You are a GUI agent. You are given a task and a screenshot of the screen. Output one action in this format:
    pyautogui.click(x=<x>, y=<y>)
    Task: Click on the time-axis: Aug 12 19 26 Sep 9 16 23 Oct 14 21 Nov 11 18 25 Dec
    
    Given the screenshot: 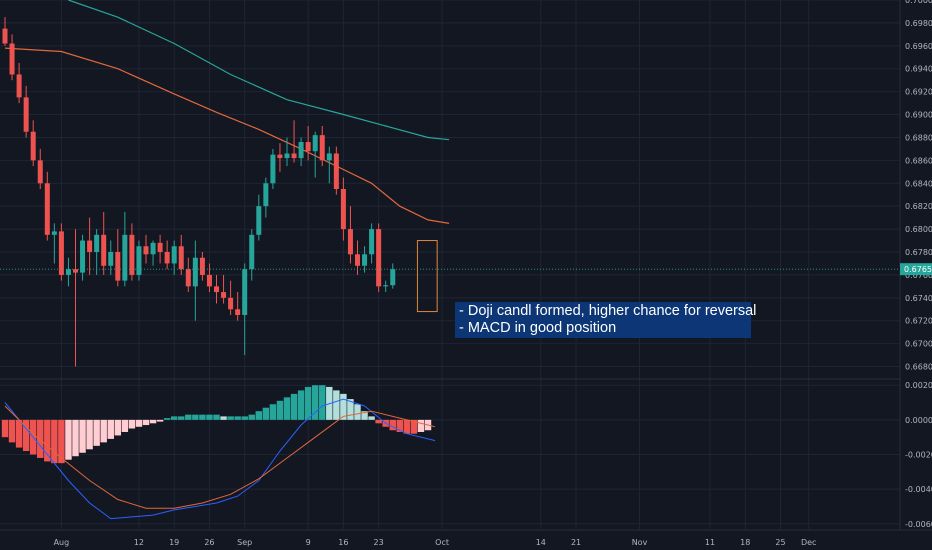 What is the action you would take?
    pyautogui.click(x=435, y=542)
    